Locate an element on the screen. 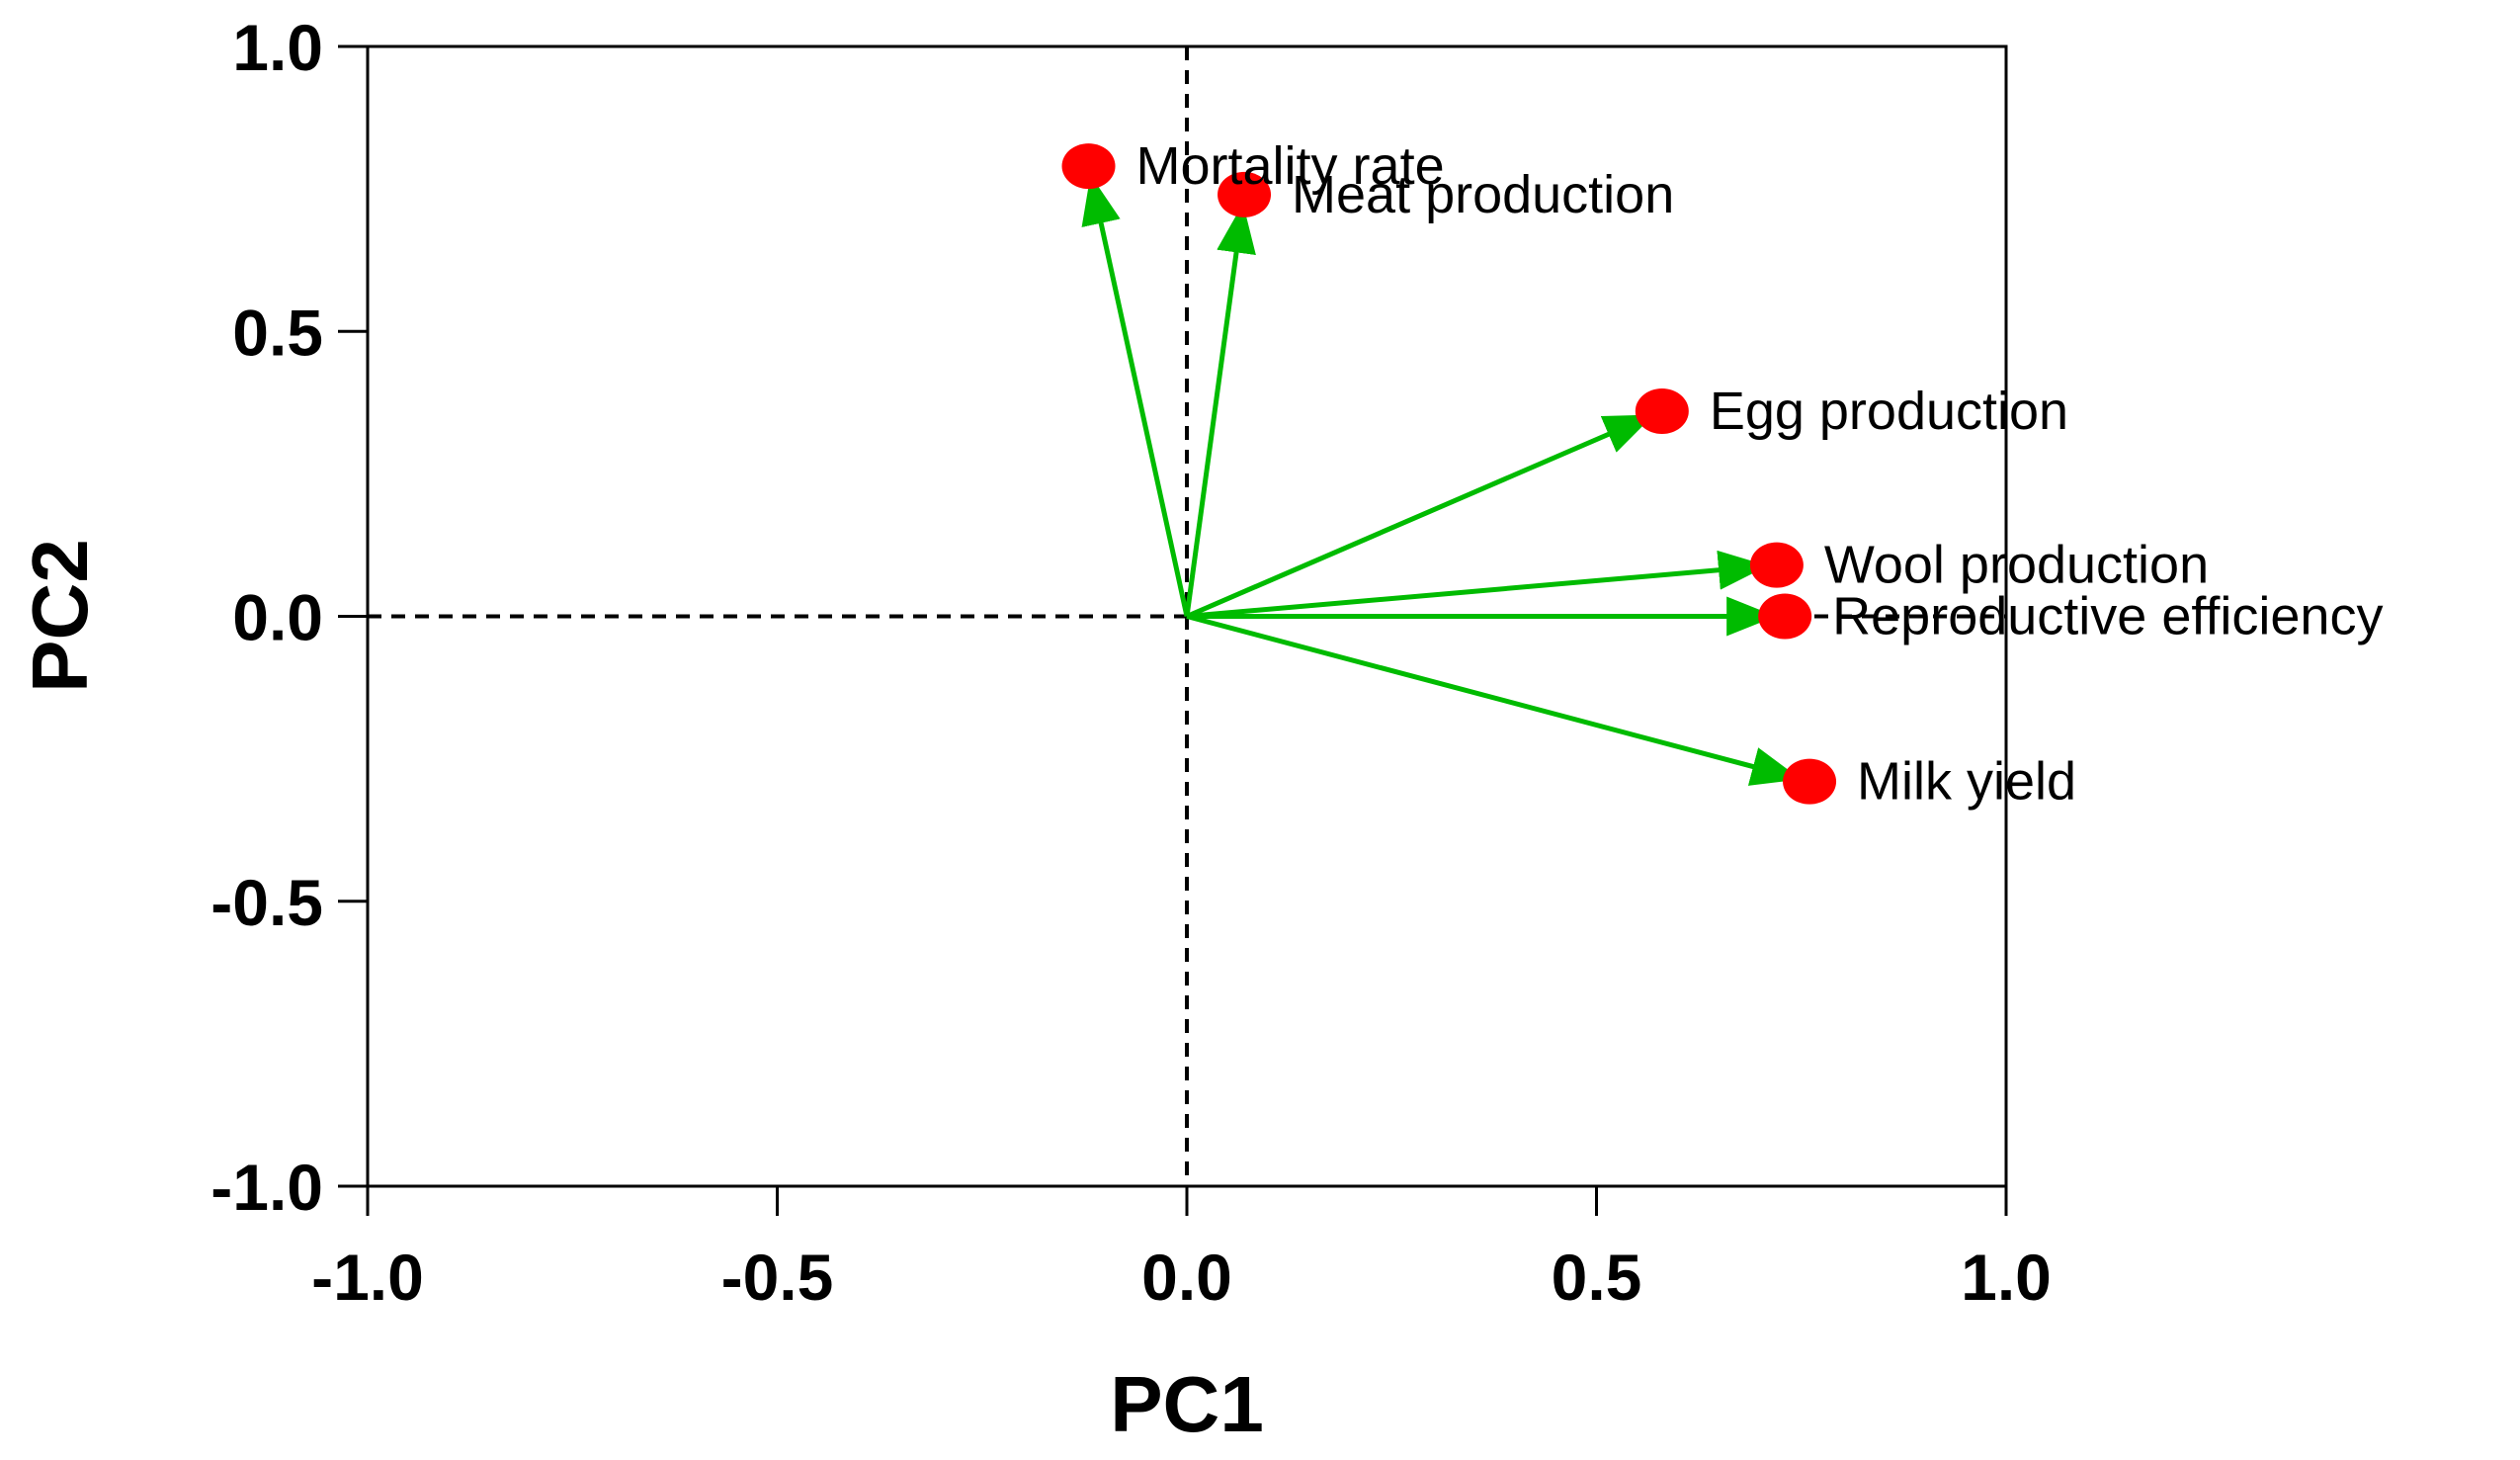  x-axis: -1.0 -0.5 0.0 0.5 1.0 is located at coordinates (1181, 1250).